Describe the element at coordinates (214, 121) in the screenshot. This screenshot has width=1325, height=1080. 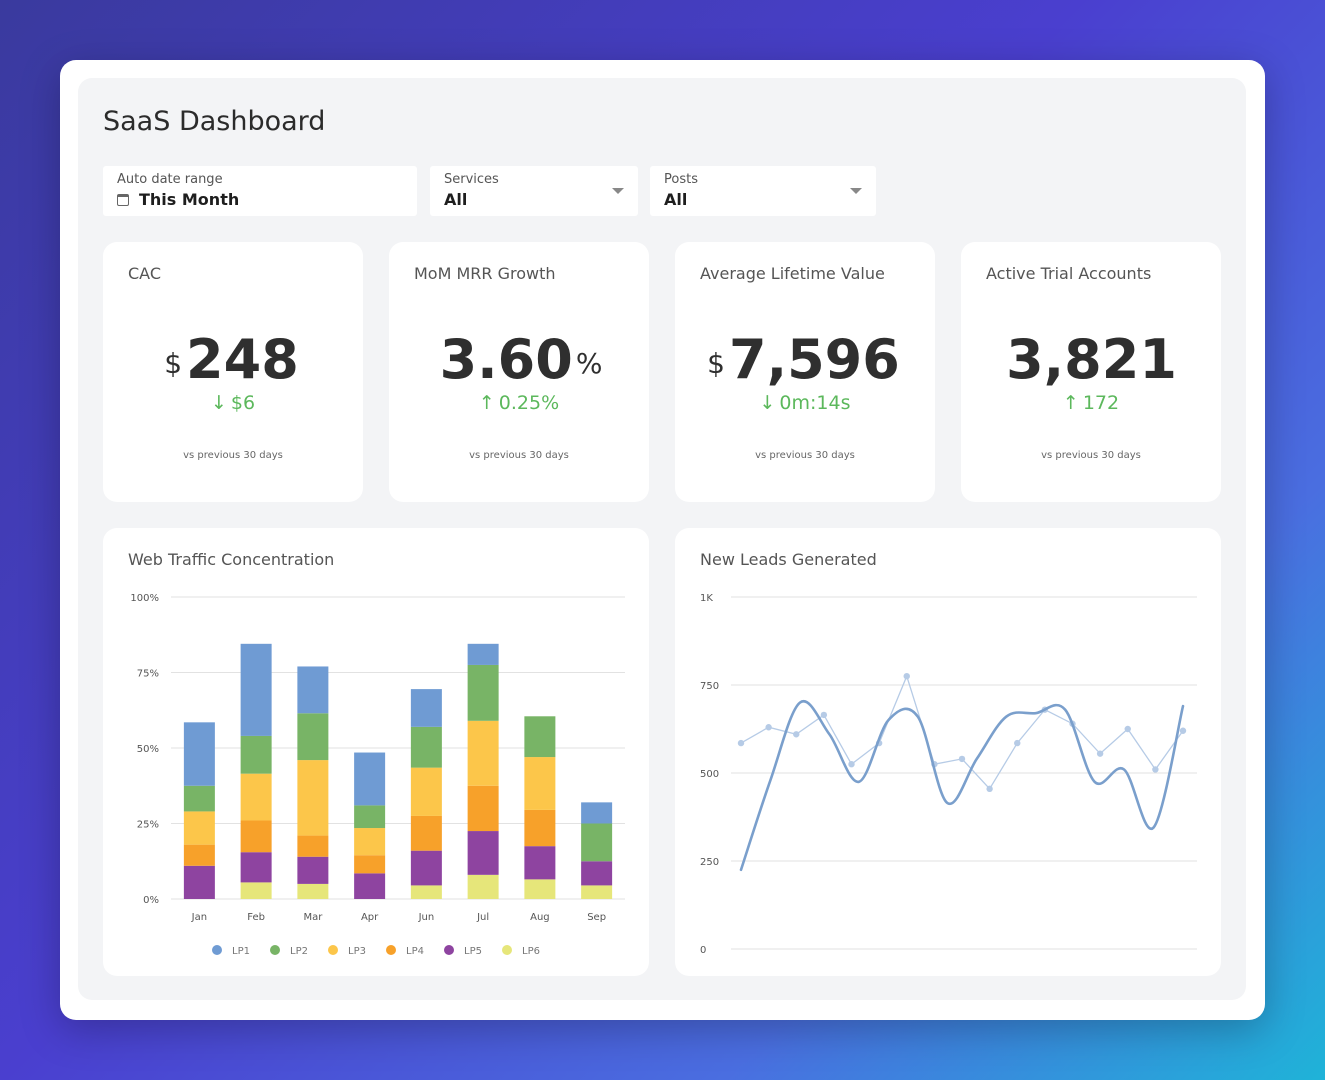
I see `page-title: SaaS Dashboard` at that location.